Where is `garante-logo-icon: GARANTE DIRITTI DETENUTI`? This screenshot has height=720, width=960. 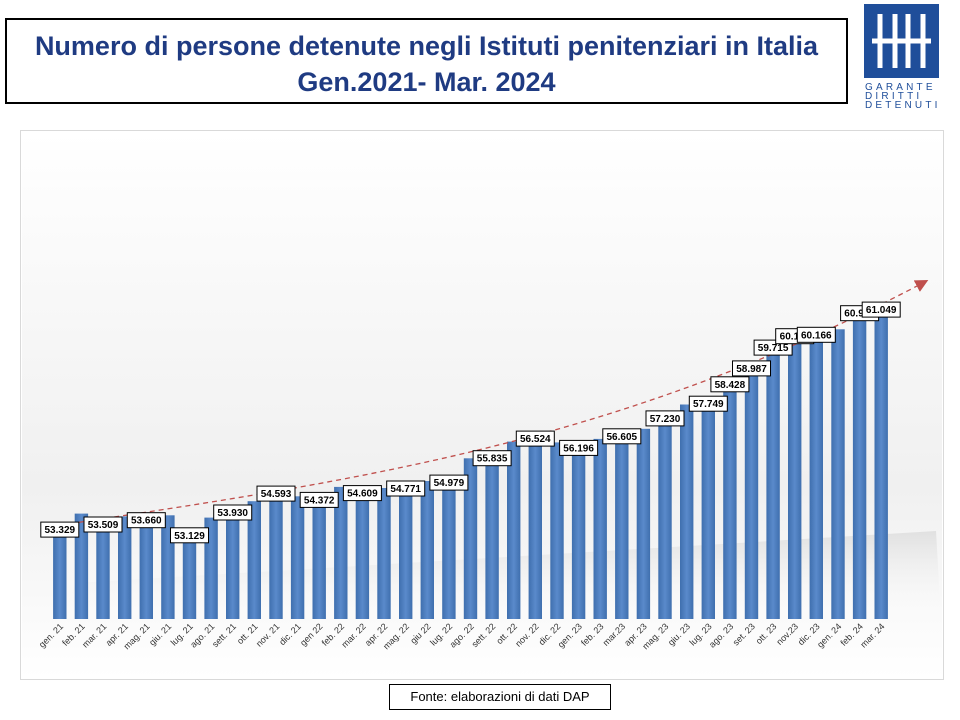
garante-logo-icon: GARANTE DIRITTI DETENUTI is located at coordinates (901, 56).